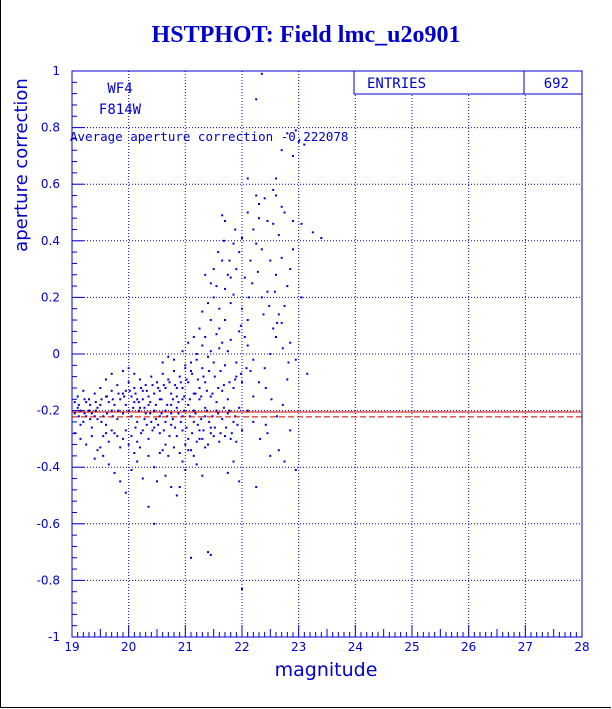  I want to click on x-tick-labels: 19 20 21 22 23 24 25 26 27 28, so click(326, 647).